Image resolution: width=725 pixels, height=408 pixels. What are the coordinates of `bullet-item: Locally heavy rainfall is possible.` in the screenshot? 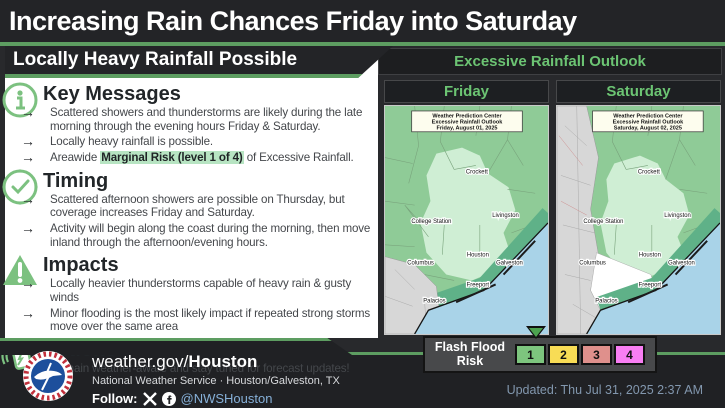 It's located at (191, 141).